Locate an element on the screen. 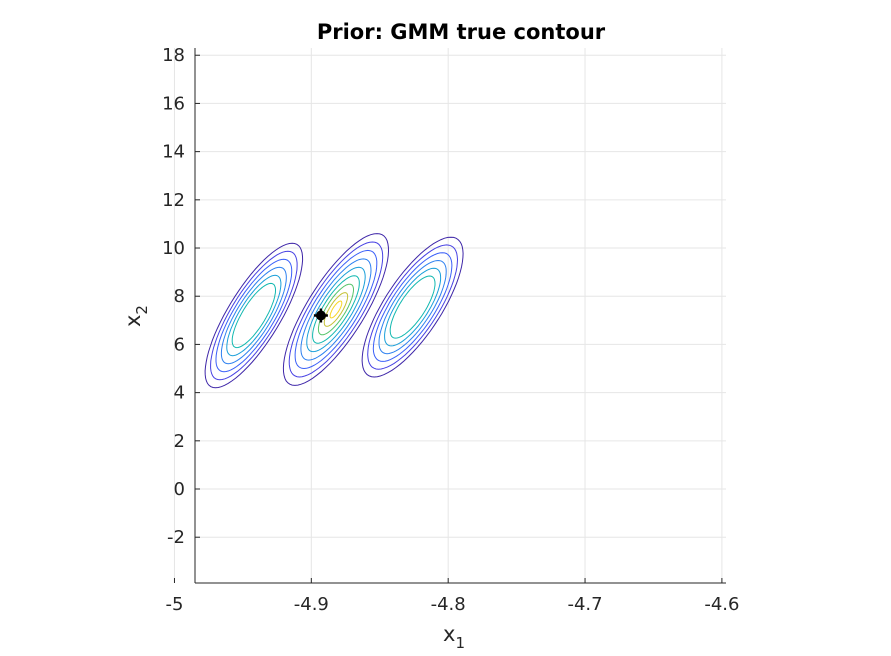 The image size is (891, 656). x-tick-marks is located at coordinates (448, 580).